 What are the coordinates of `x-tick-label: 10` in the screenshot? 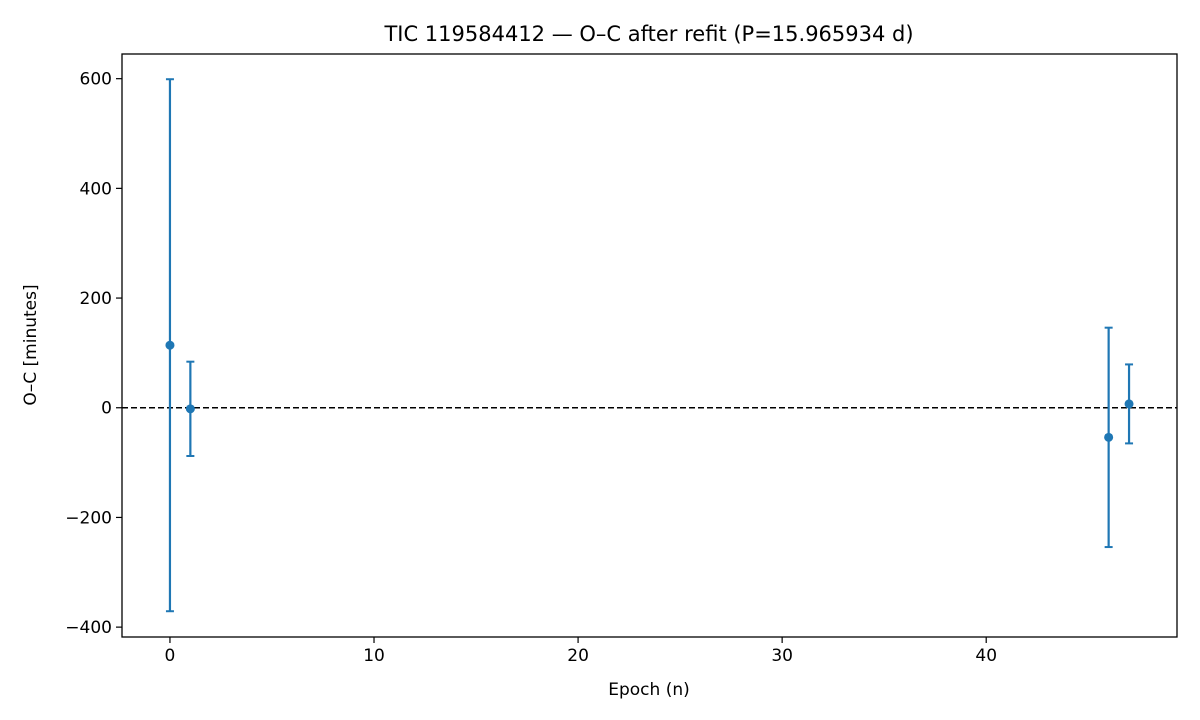 It's located at (374, 656).